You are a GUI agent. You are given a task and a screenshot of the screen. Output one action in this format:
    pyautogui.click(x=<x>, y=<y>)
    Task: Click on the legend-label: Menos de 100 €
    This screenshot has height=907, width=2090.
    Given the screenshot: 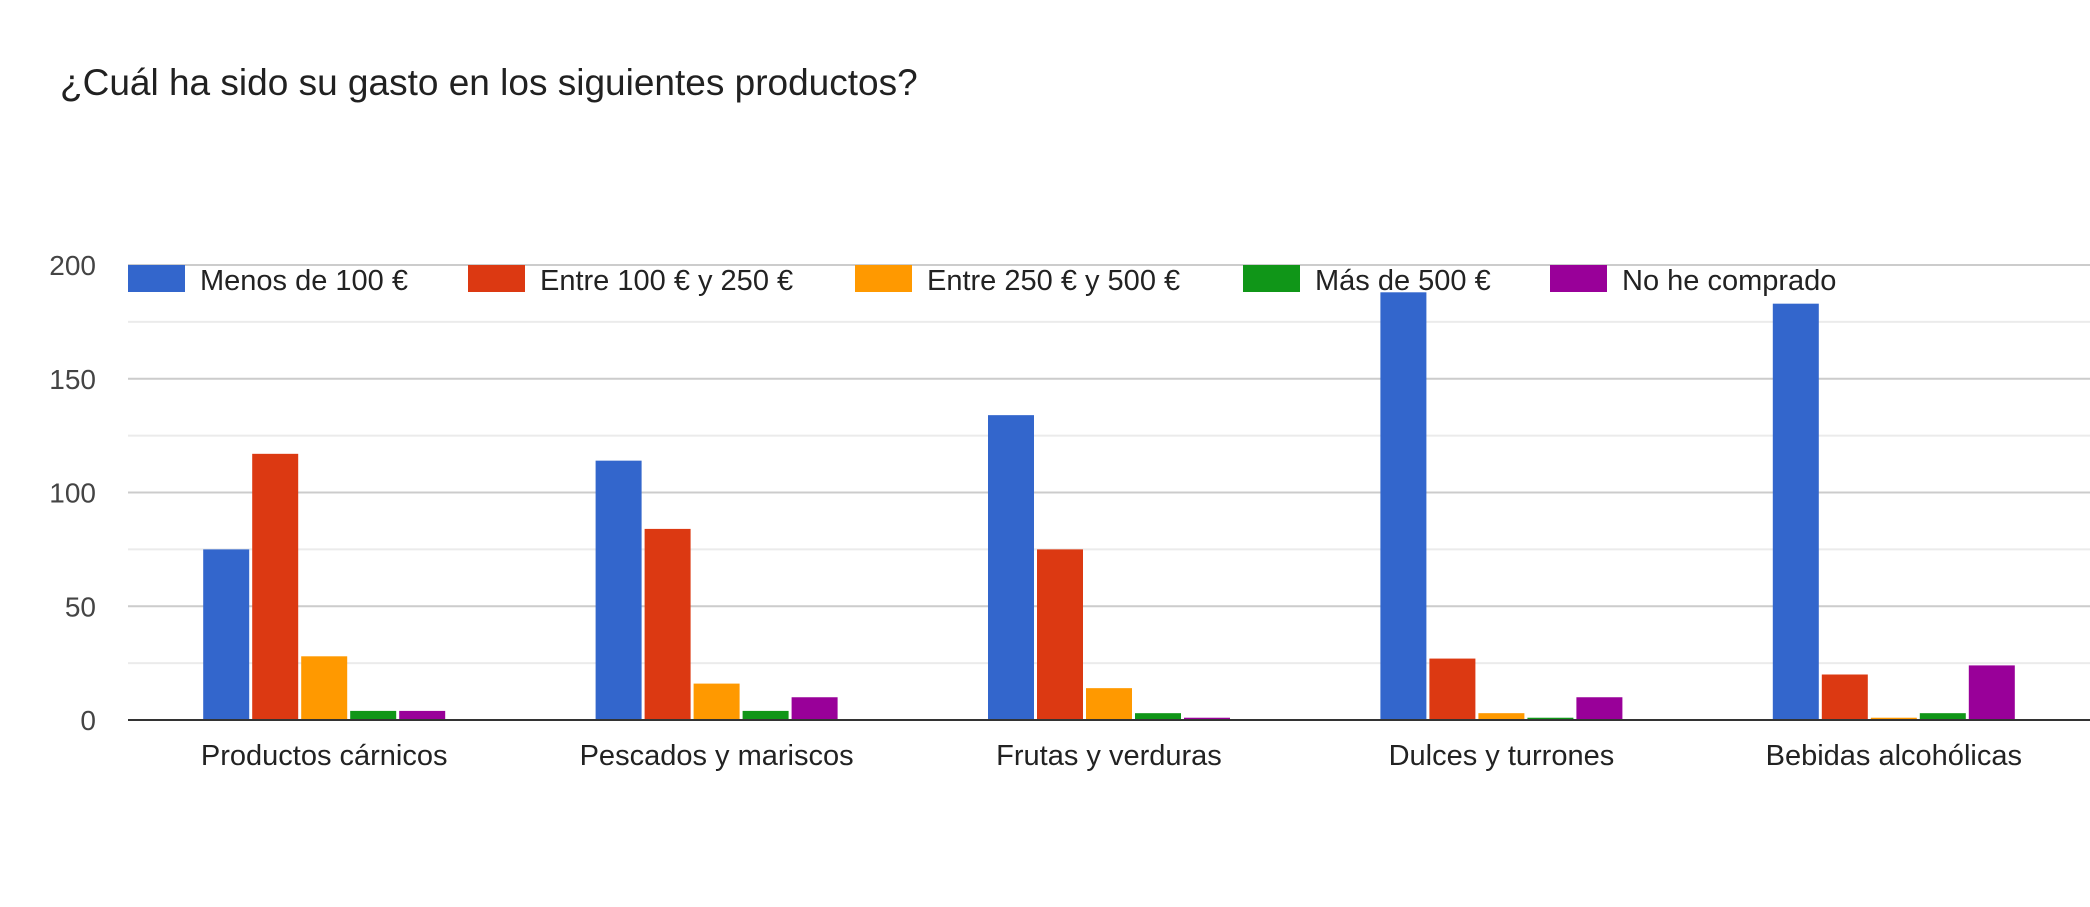 What is the action you would take?
    pyautogui.click(x=304, y=281)
    